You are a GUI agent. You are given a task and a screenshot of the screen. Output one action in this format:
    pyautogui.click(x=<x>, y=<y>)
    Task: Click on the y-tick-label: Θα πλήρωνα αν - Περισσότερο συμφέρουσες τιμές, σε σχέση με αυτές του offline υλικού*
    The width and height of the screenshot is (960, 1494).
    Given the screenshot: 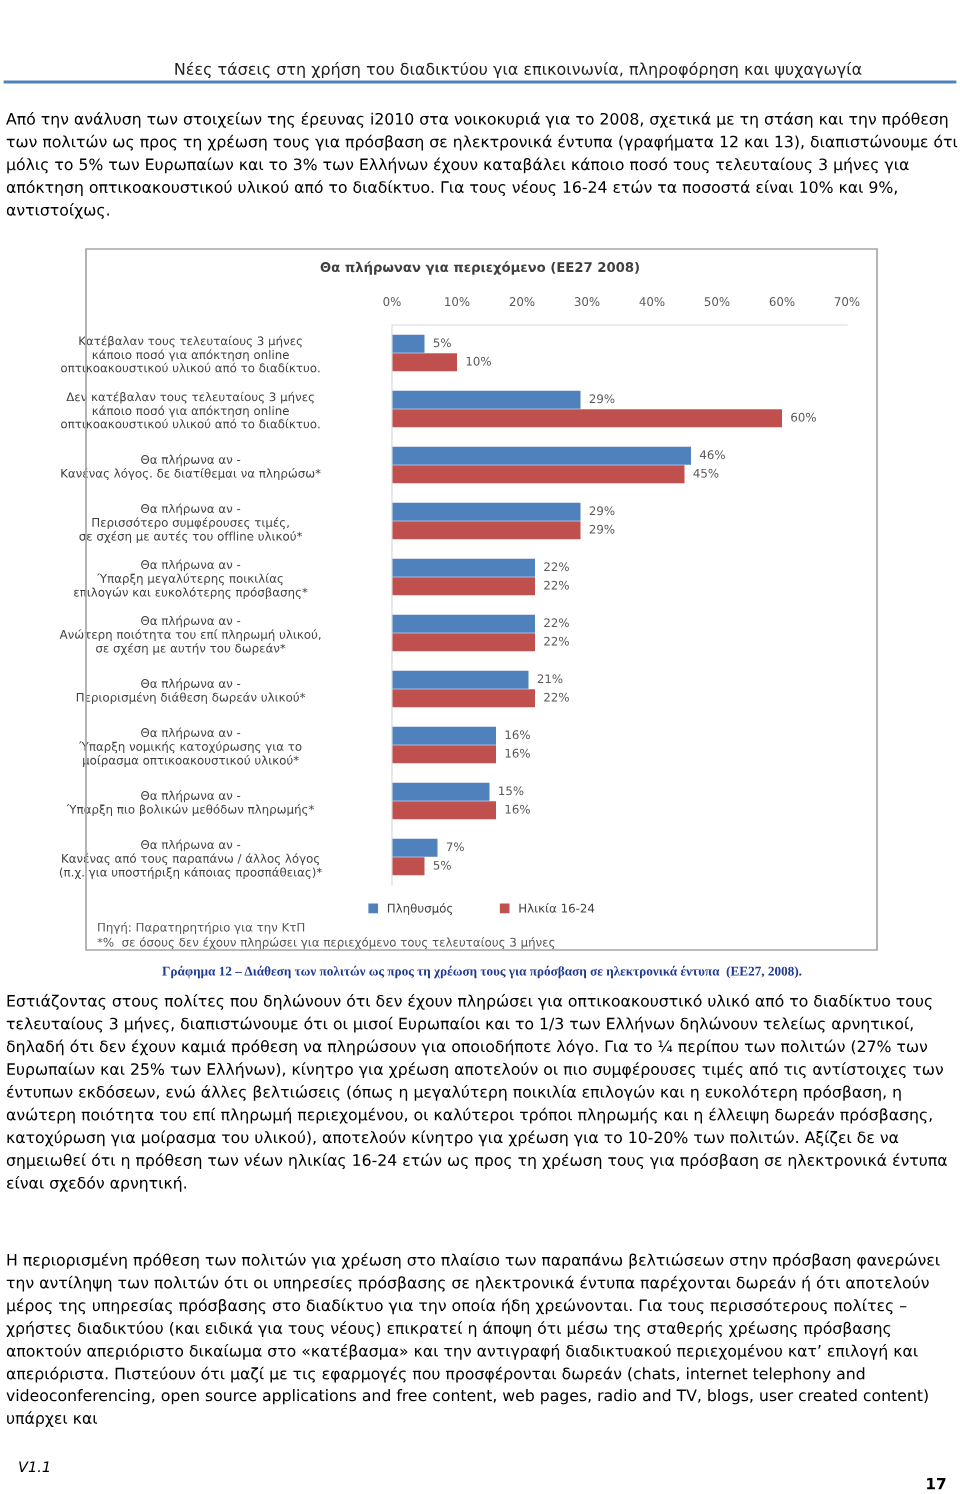 What is the action you would take?
    pyautogui.click(x=191, y=523)
    